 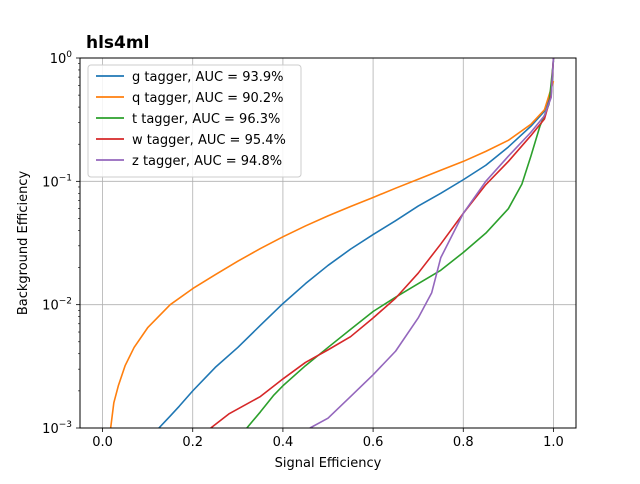 What do you see at coordinates (463, 442) in the screenshot?
I see `x-tick-label: 0.8` at bounding box center [463, 442].